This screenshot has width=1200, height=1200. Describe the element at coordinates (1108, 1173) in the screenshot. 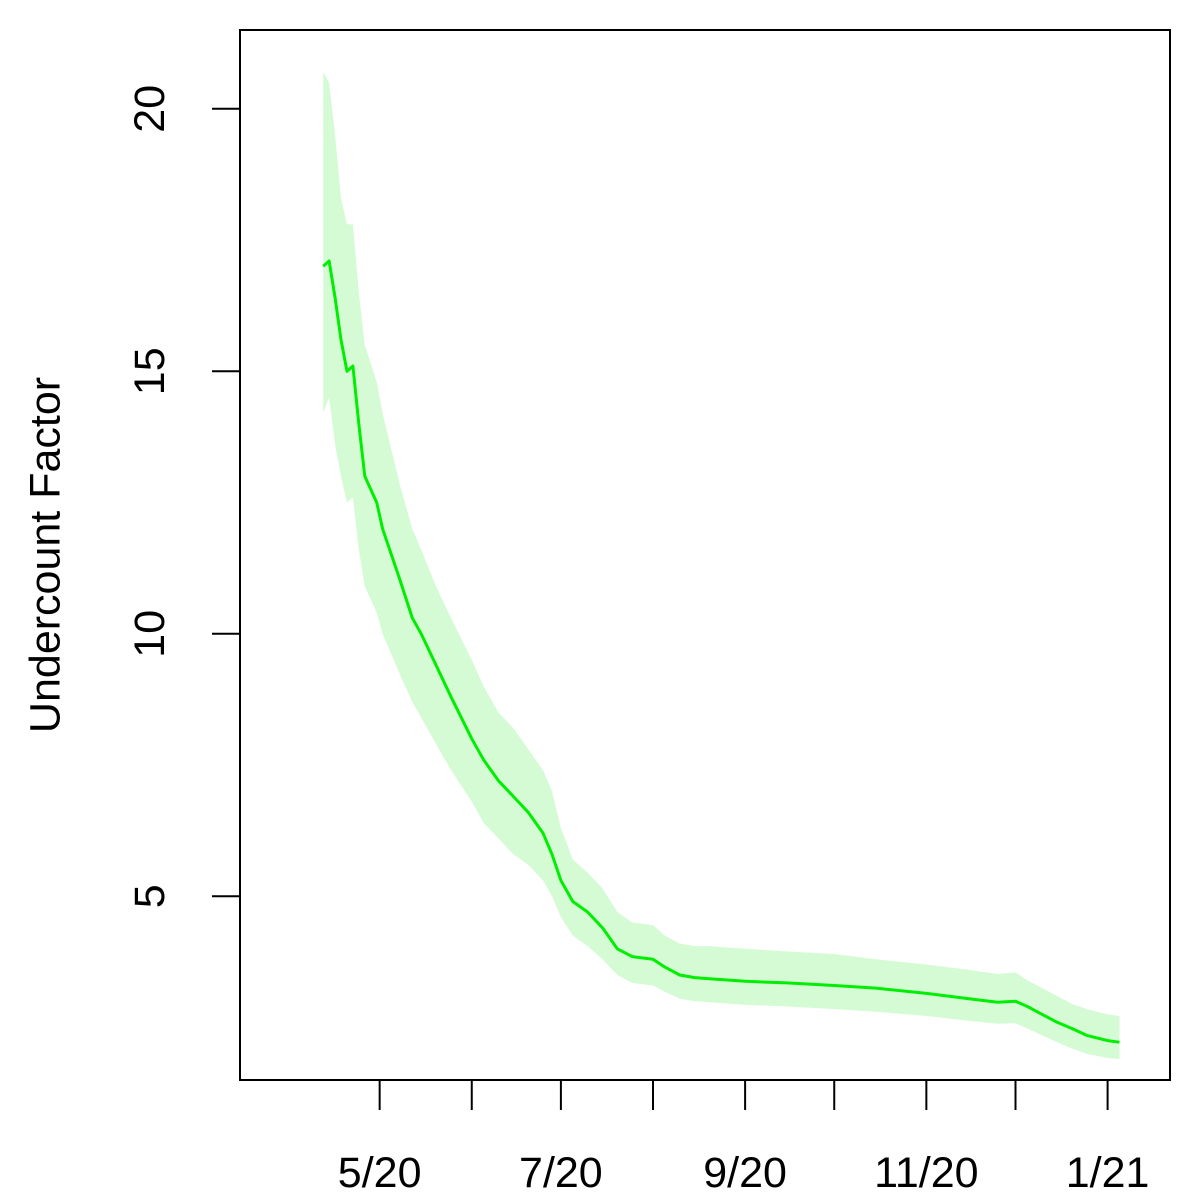

I see `x-tick-label: 1/21` at that location.